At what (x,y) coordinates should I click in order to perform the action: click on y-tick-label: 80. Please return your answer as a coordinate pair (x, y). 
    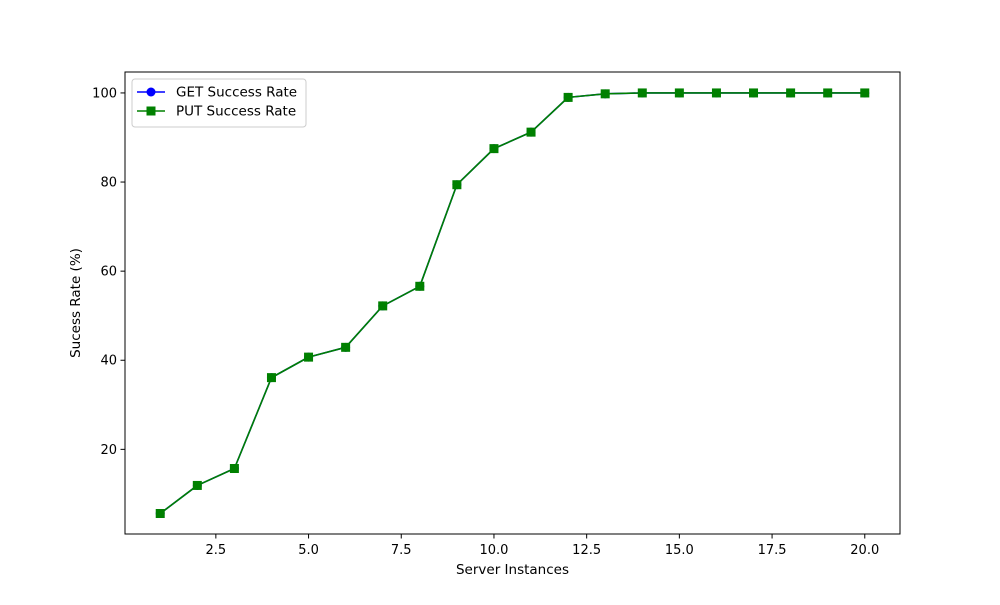
    Looking at the image, I should click on (108, 183).